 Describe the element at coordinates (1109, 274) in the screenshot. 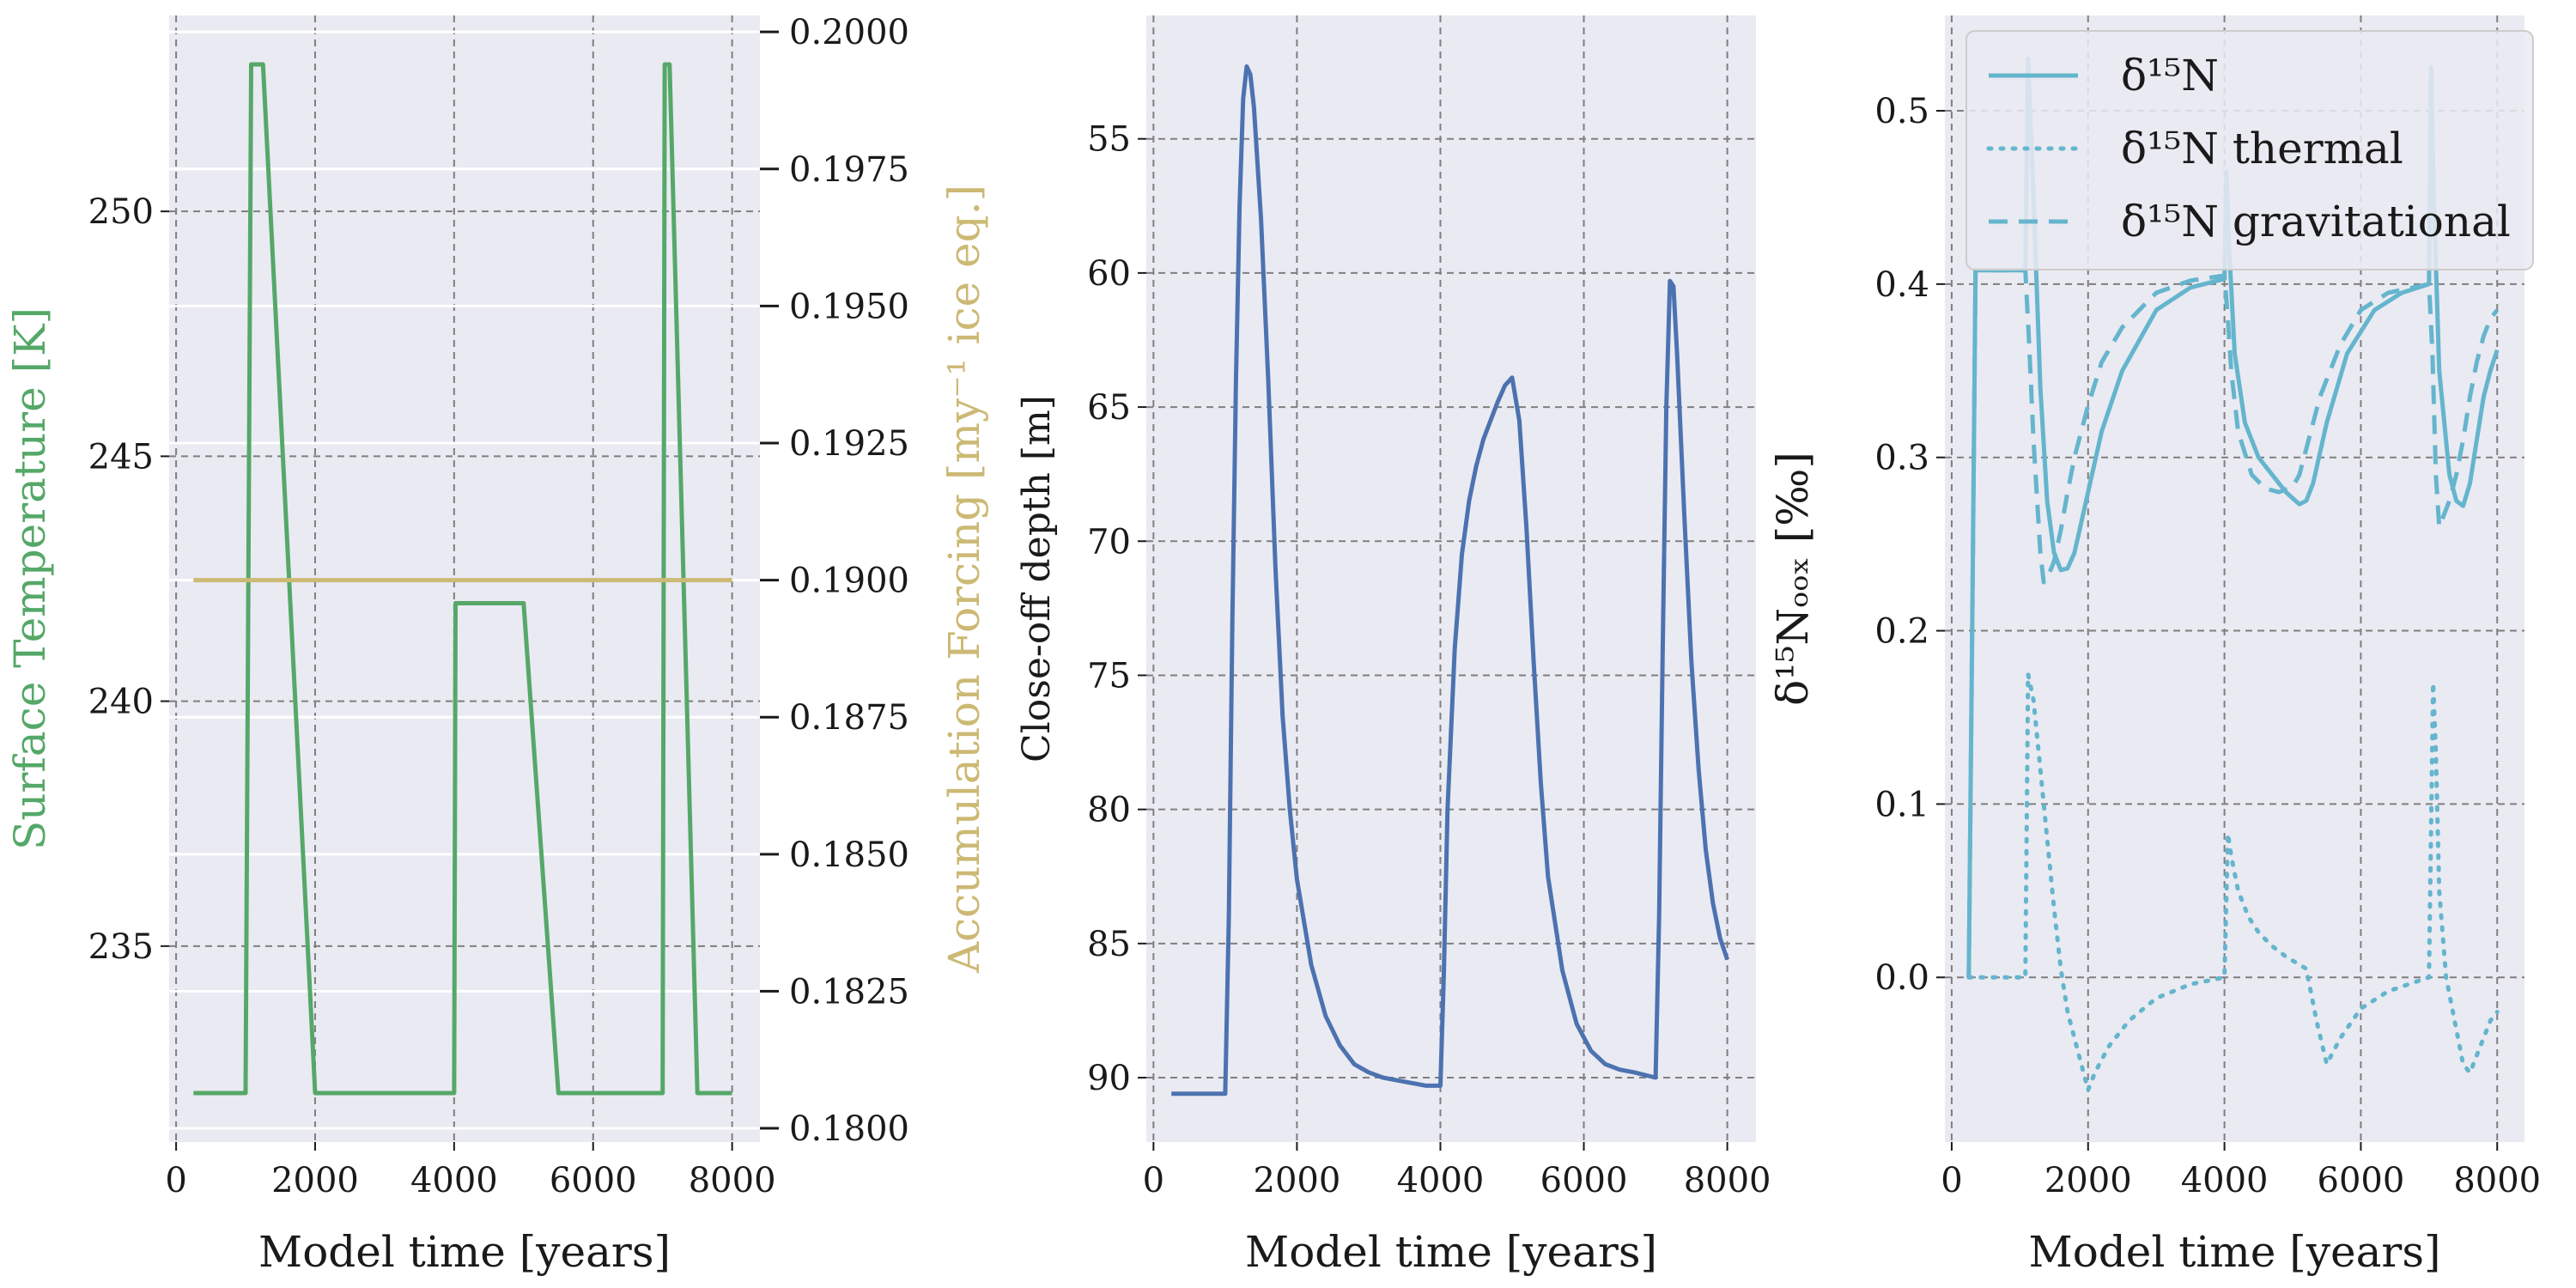

I see `y-tick-label: 60` at that location.